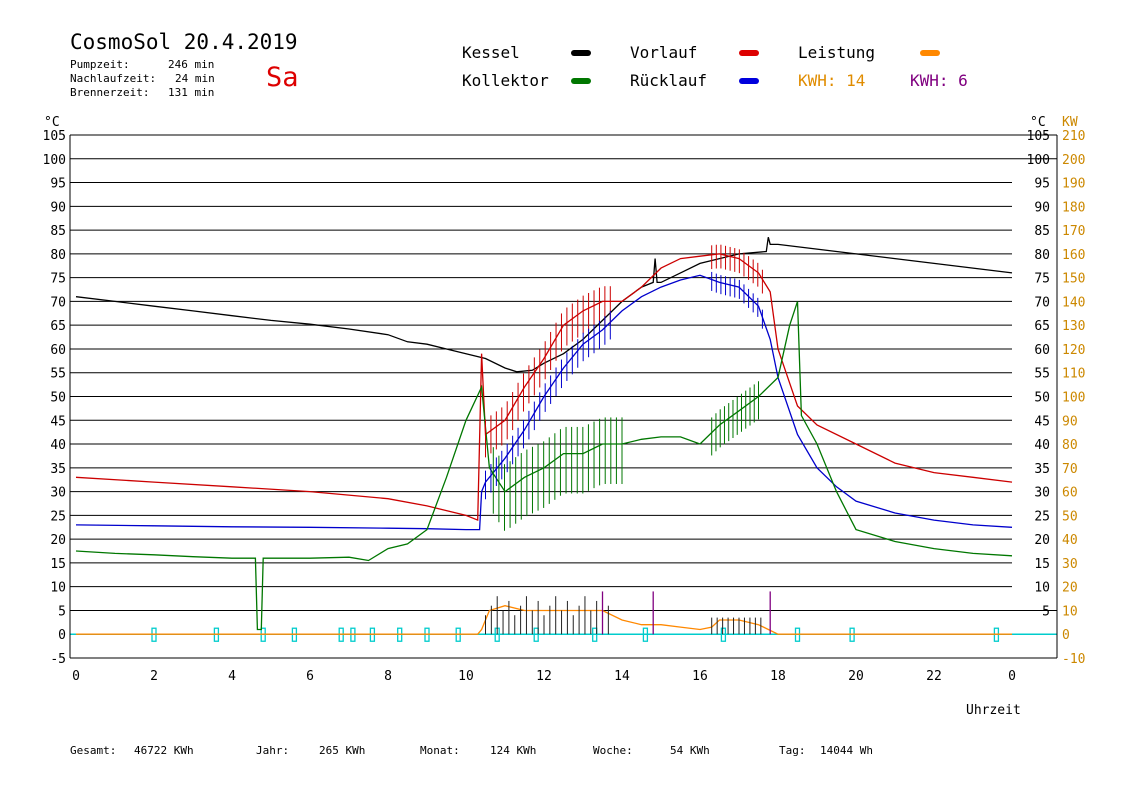 The image size is (1148, 812). I want to click on y-tick-label-right: 95, so click(1042, 184).